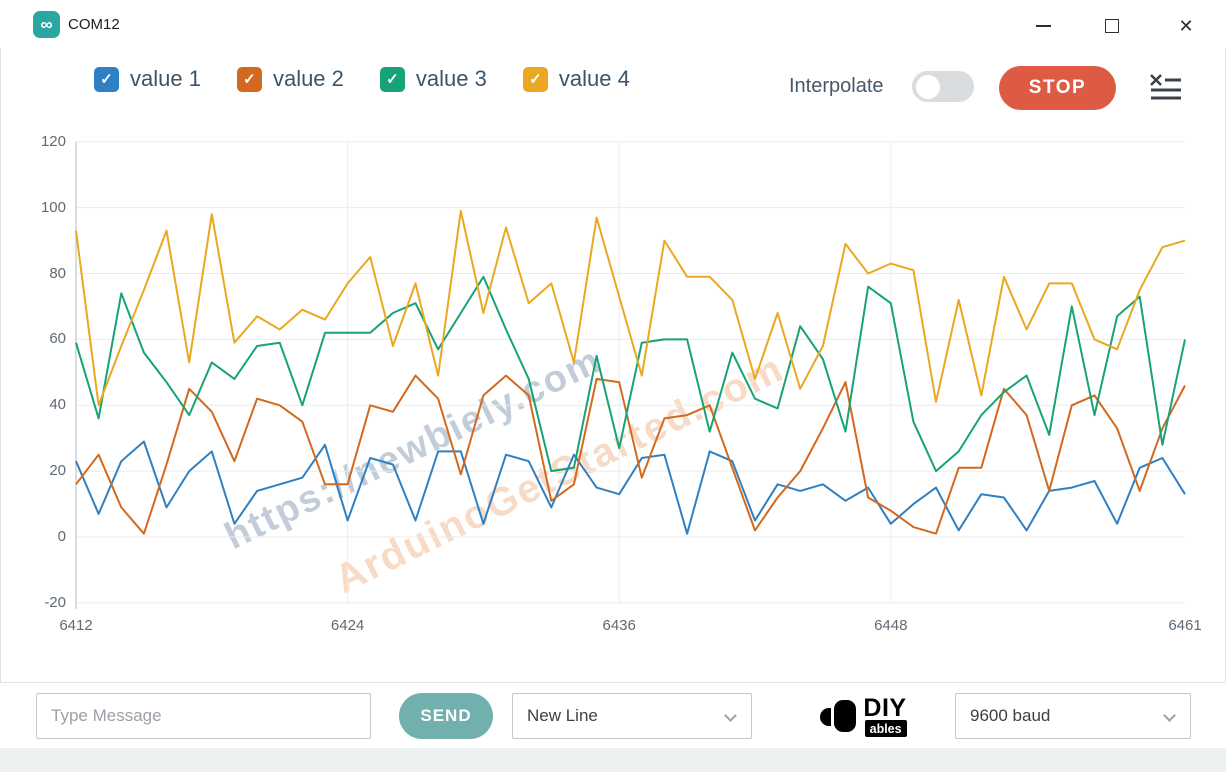 Image resolution: width=1226 pixels, height=772 pixels. I want to click on interpolate-toggle, so click(943, 86).